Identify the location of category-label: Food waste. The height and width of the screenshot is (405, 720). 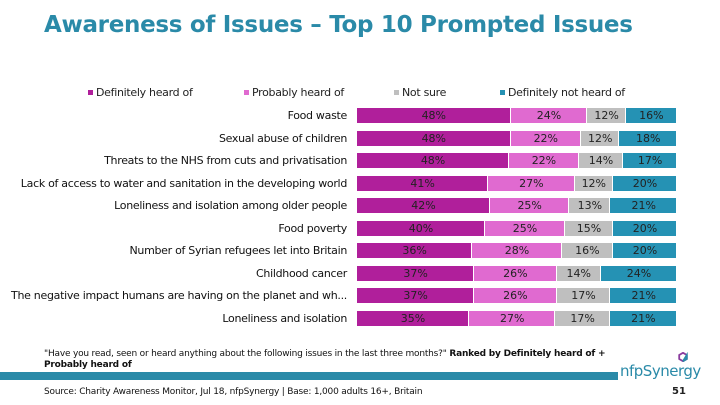
(317, 115).